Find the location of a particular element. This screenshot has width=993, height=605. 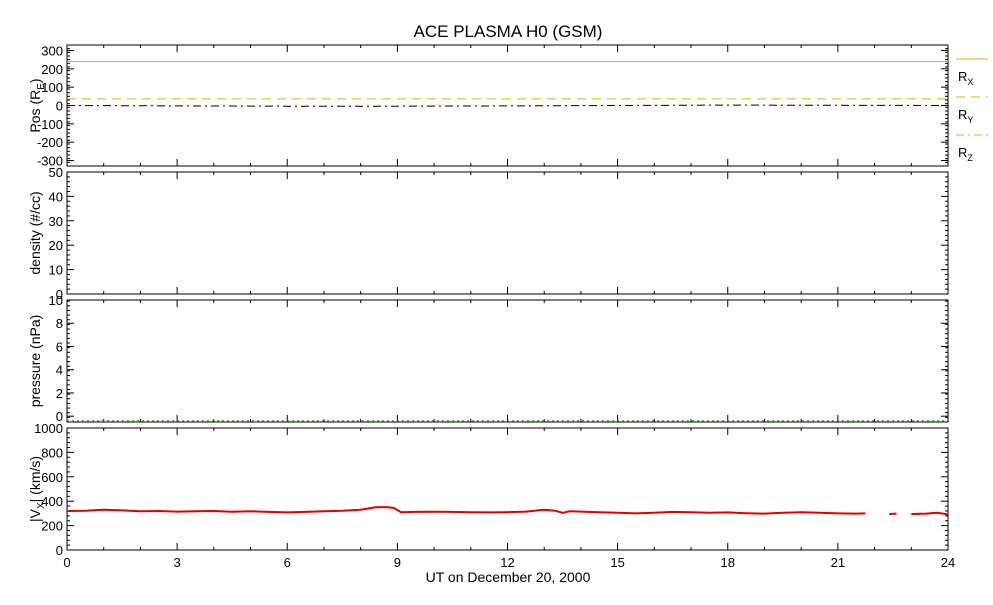

x-tick-label: 0 is located at coordinates (66, 562).